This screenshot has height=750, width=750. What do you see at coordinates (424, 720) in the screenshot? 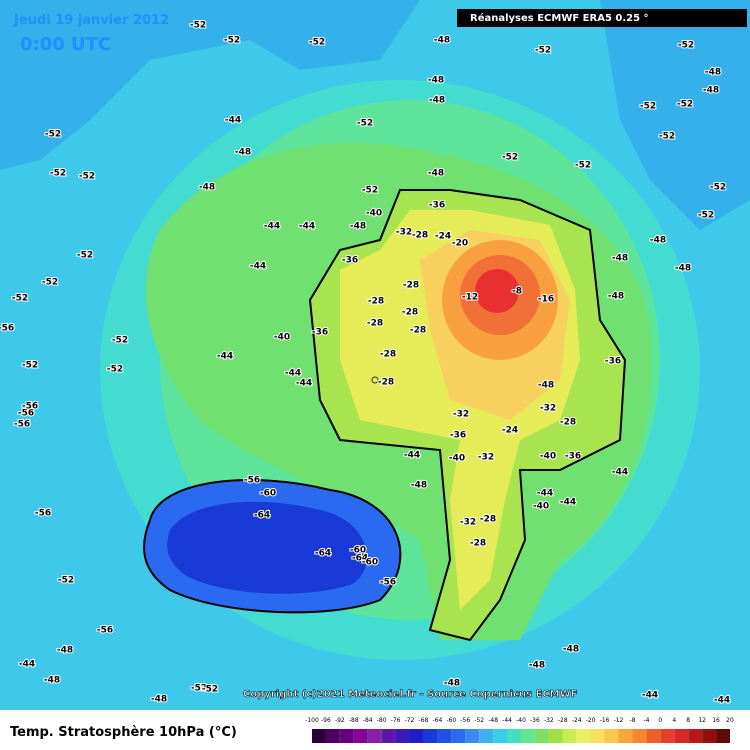
I see `colorbar-label: -68` at bounding box center [424, 720].